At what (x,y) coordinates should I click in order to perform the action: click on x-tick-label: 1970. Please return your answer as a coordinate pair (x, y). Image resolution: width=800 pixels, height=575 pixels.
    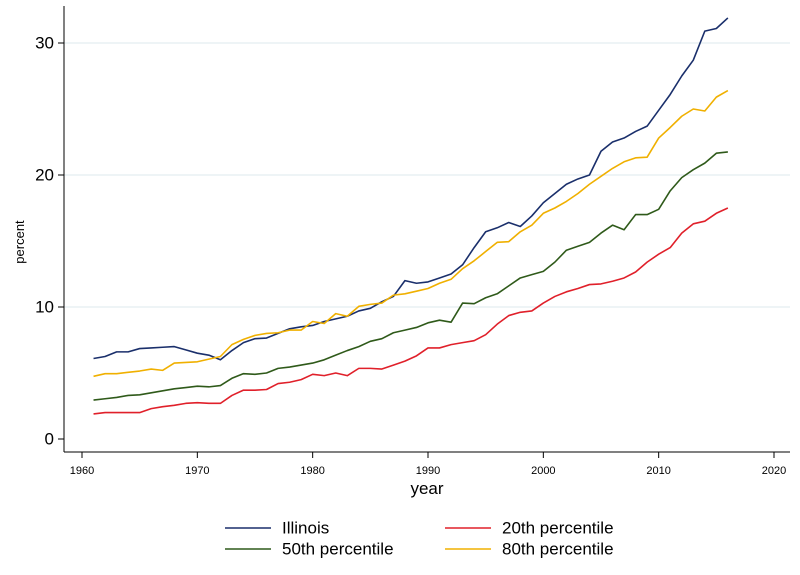
    Looking at the image, I should click on (197, 471).